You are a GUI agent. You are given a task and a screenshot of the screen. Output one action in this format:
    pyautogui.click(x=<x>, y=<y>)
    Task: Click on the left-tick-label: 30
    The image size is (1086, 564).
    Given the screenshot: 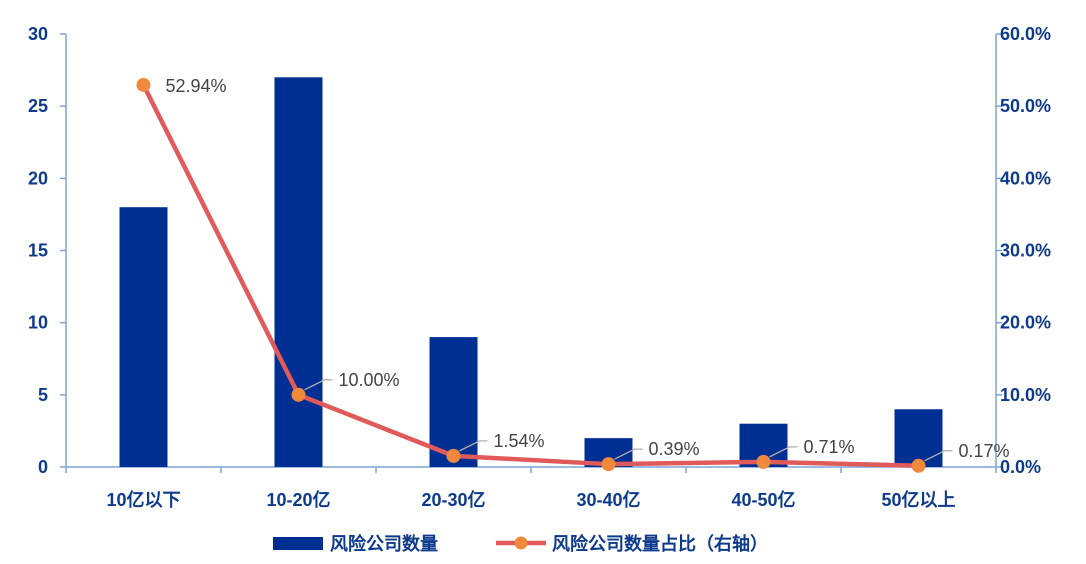 What is the action you would take?
    pyautogui.click(x=38, y=34)
    